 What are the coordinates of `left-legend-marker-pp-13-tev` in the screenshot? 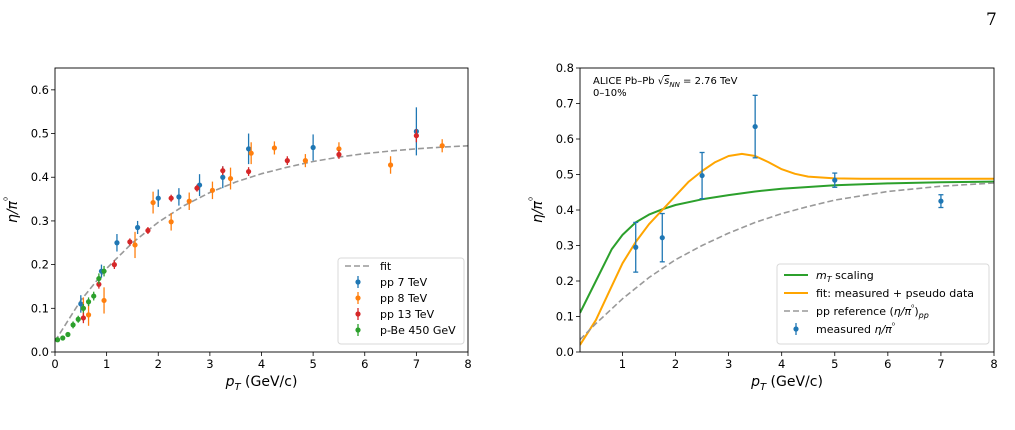 It's located at (358, 314).